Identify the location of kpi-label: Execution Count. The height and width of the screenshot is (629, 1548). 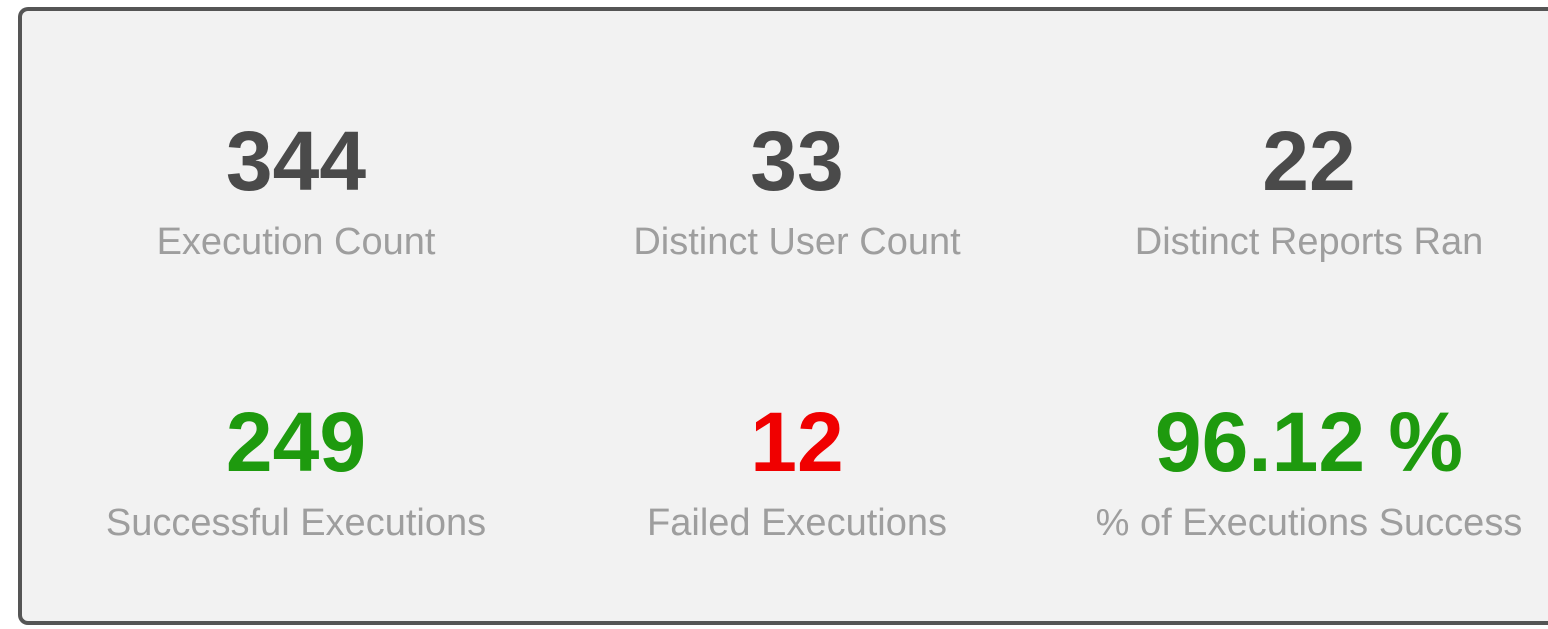
(296, 242).